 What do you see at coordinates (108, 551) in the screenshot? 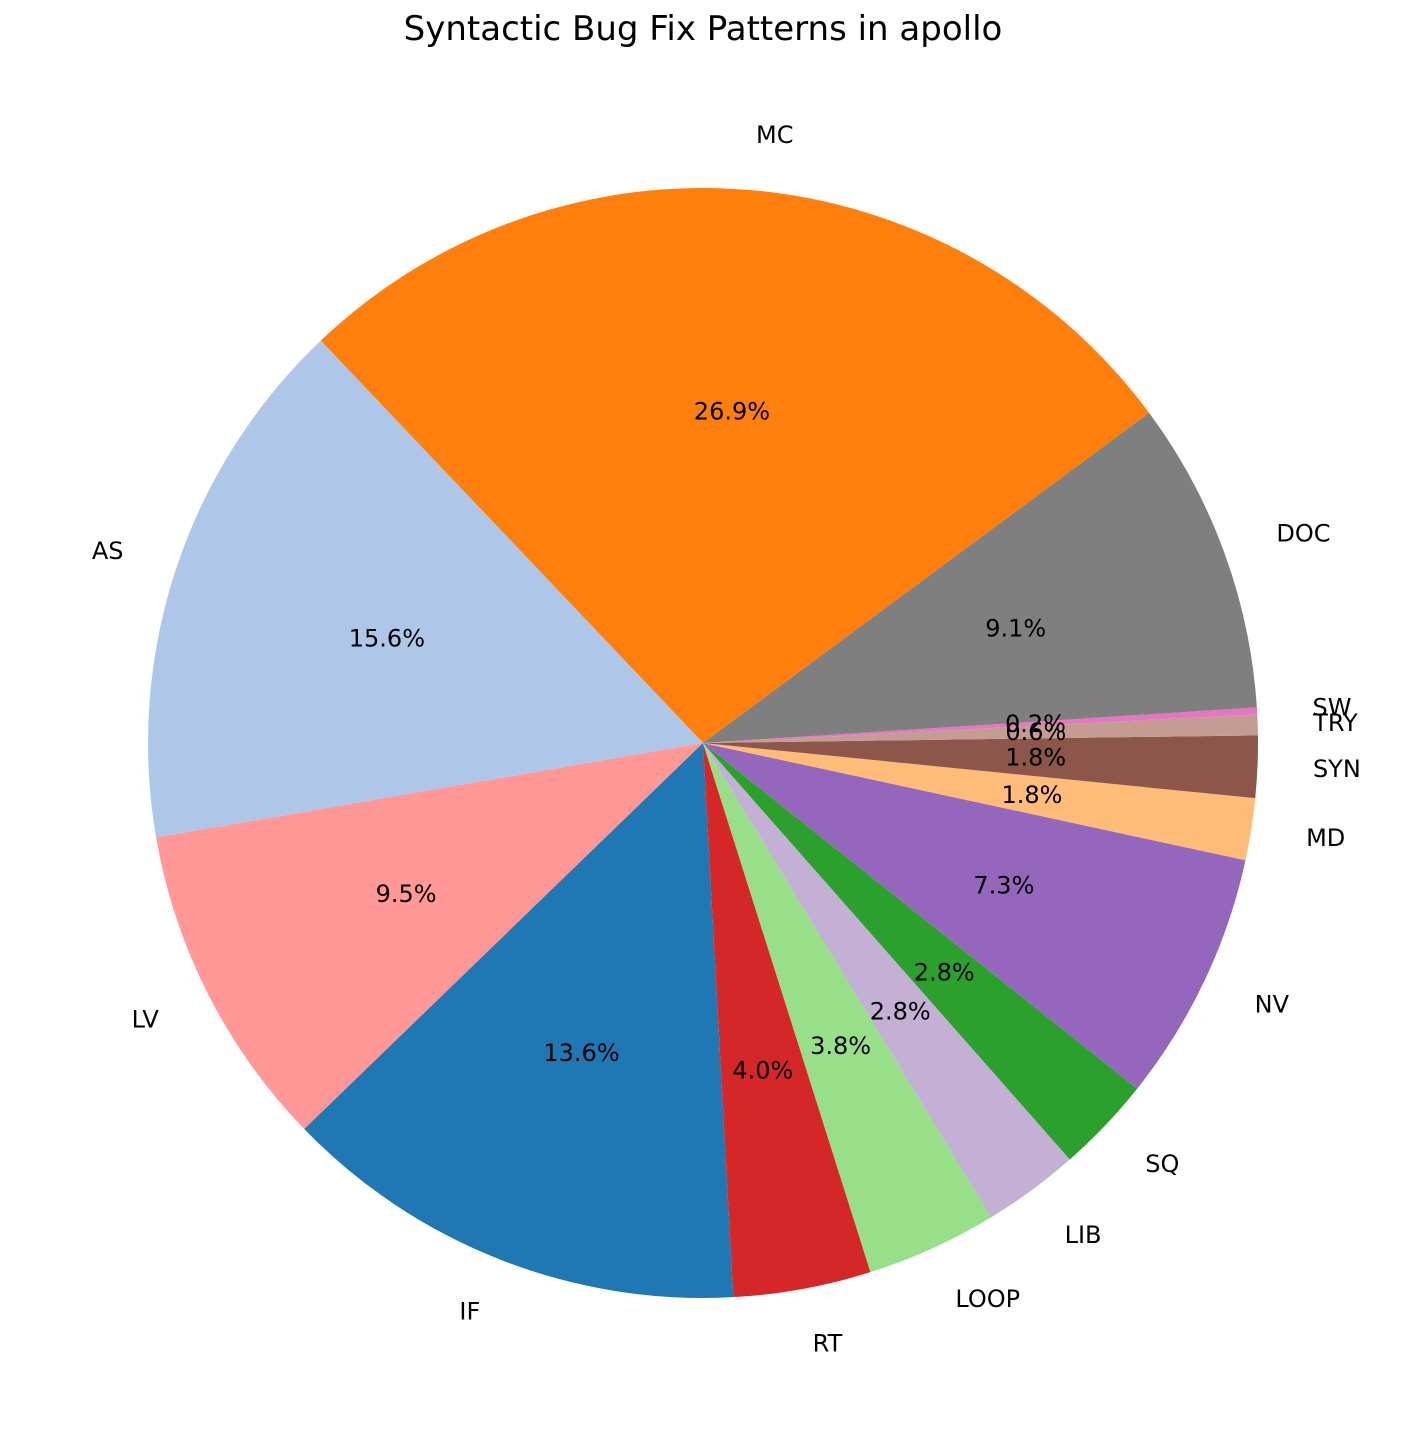
I see `slice-label-as: AS` at bounding box center [108, 551].